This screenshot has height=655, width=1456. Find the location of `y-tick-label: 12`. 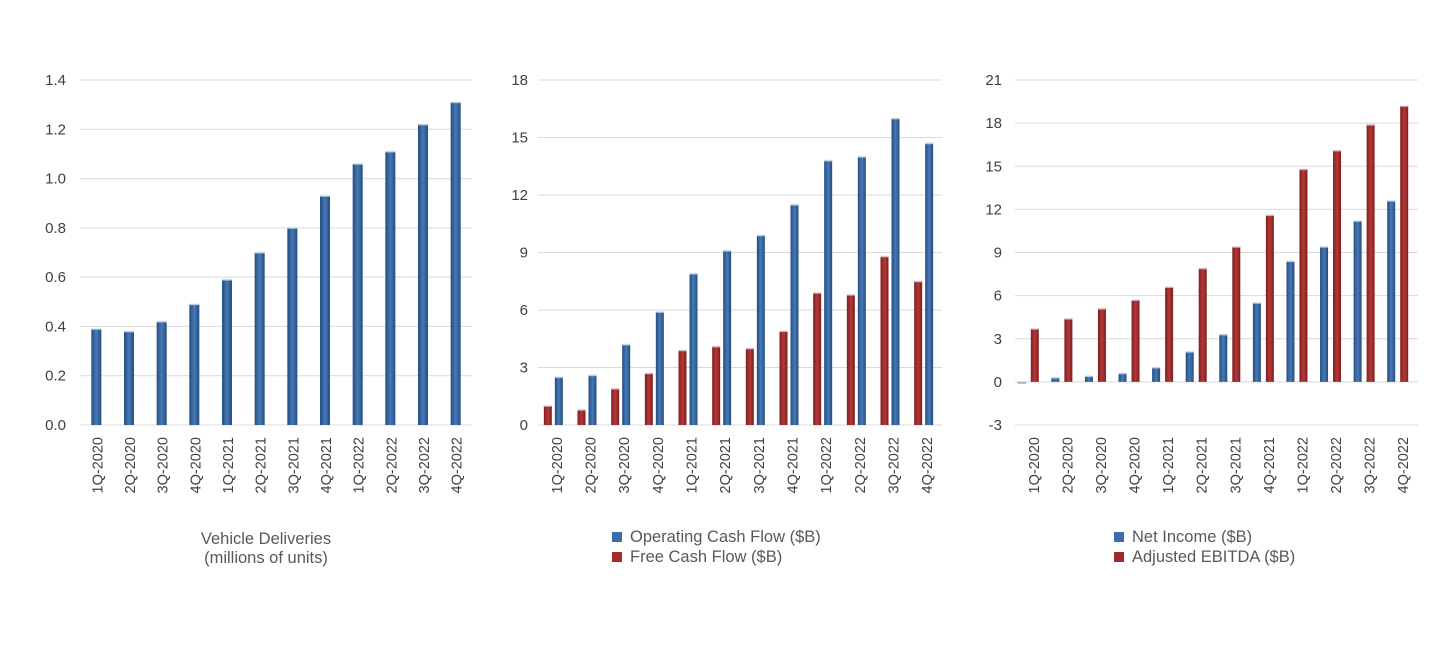

y-tick-label: 12 is located at coordinates (993, 209).